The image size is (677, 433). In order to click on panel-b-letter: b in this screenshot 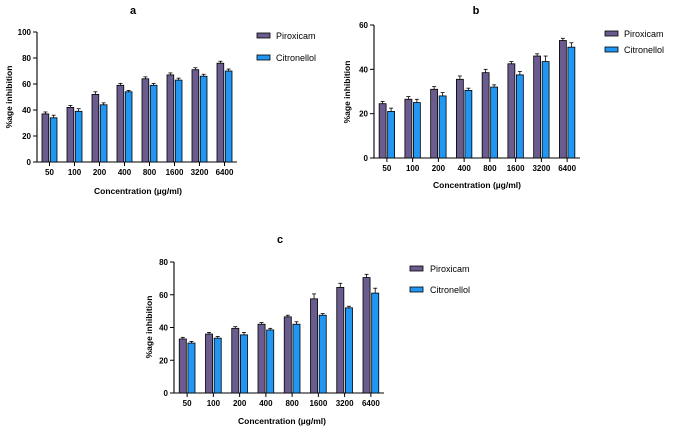, I will do `click(476, 11)`.